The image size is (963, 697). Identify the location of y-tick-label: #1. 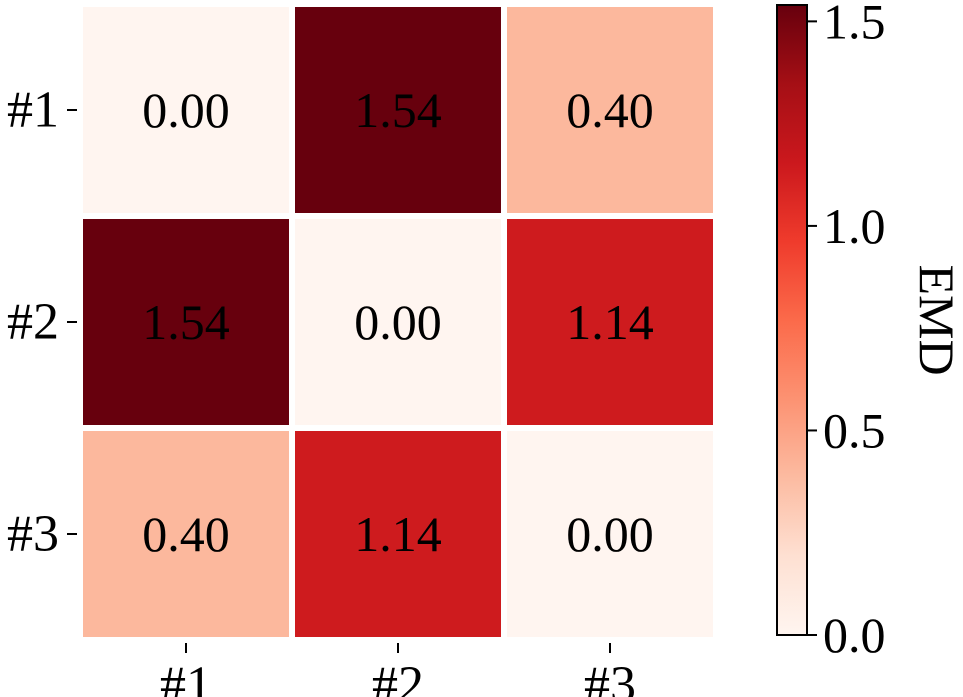
(33, 110).